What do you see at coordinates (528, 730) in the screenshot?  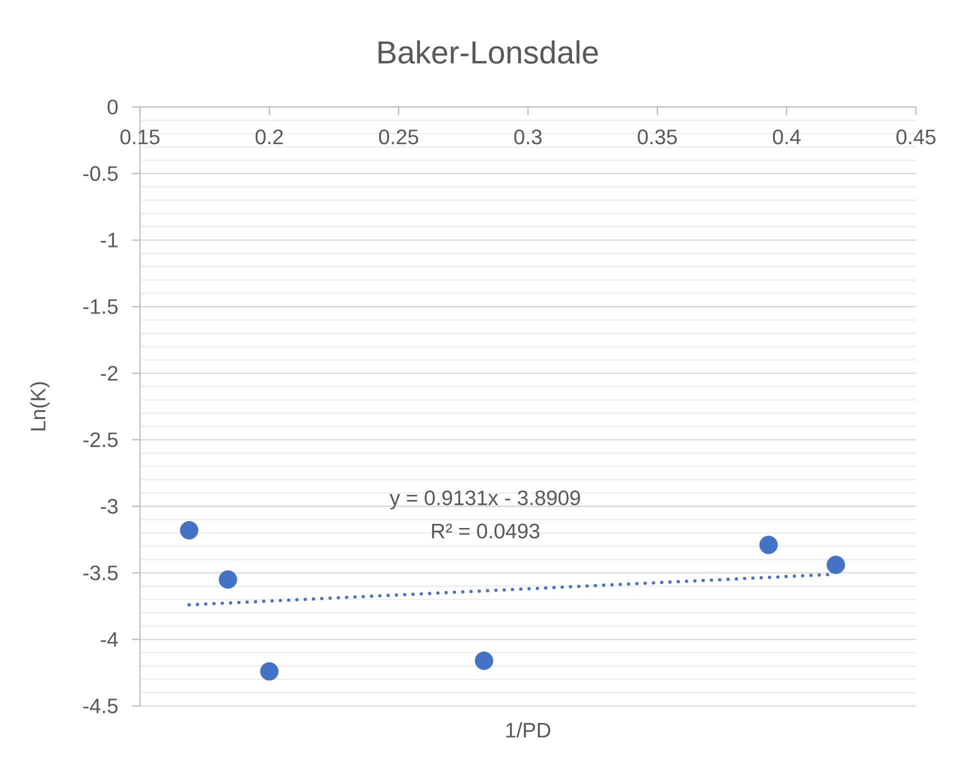 I see `x-axis-title: 1/PD` at bounding box center [528, 730].